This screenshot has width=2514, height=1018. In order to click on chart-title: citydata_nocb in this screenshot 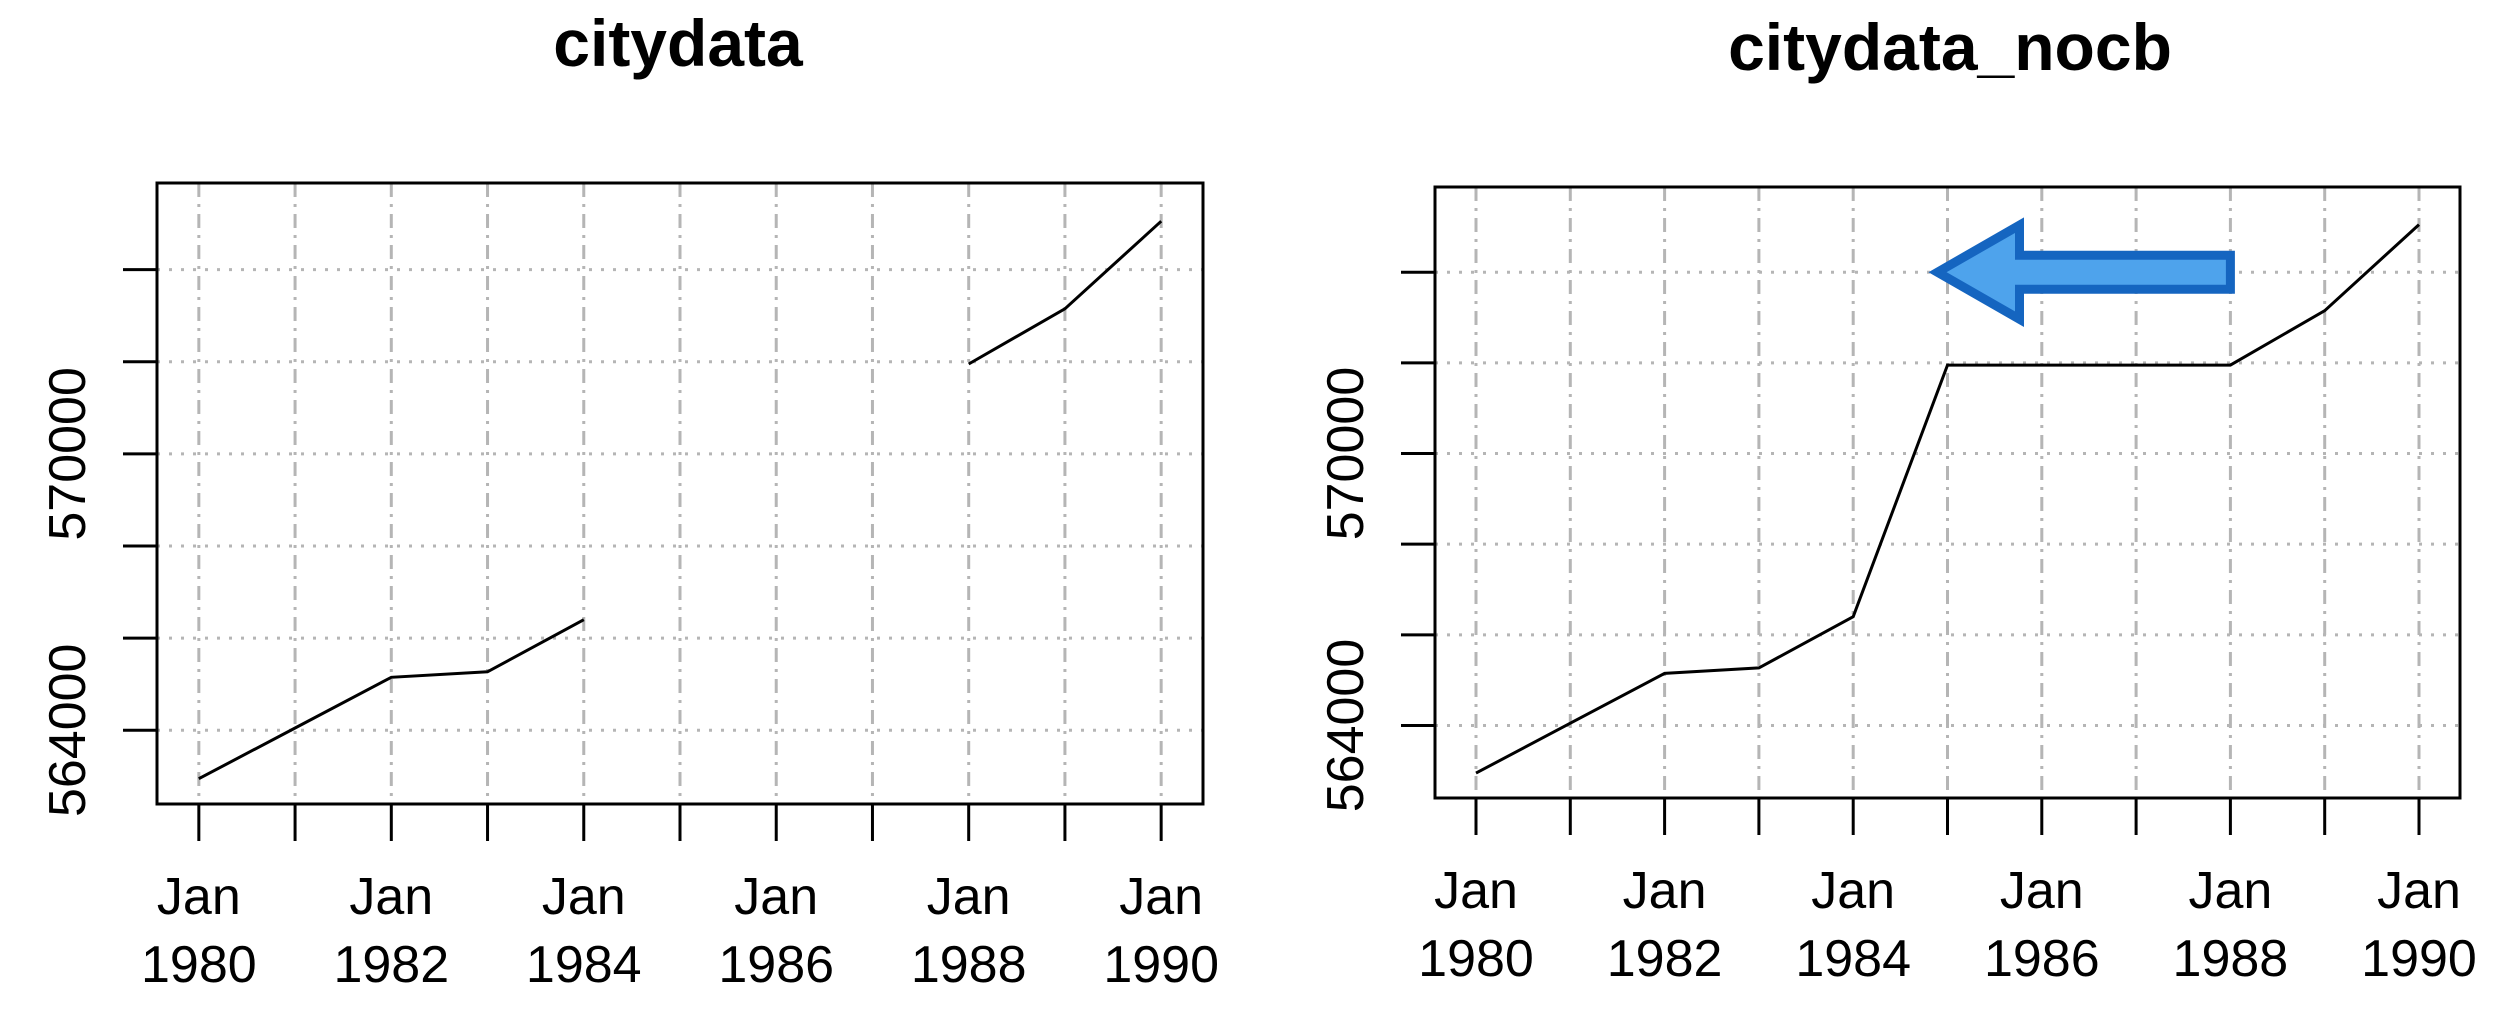, I will do `click(1950, 47)`.